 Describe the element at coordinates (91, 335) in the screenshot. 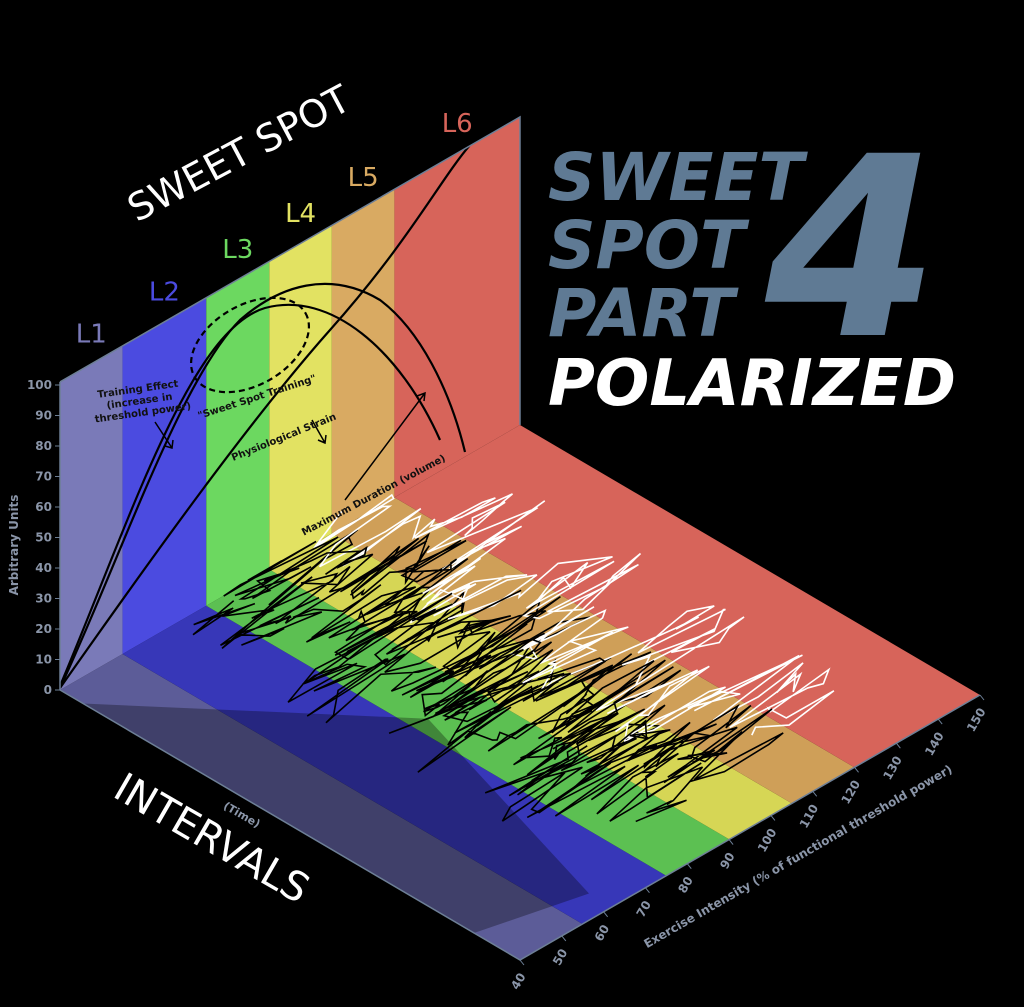

I see `zone-label: L1` at that location.